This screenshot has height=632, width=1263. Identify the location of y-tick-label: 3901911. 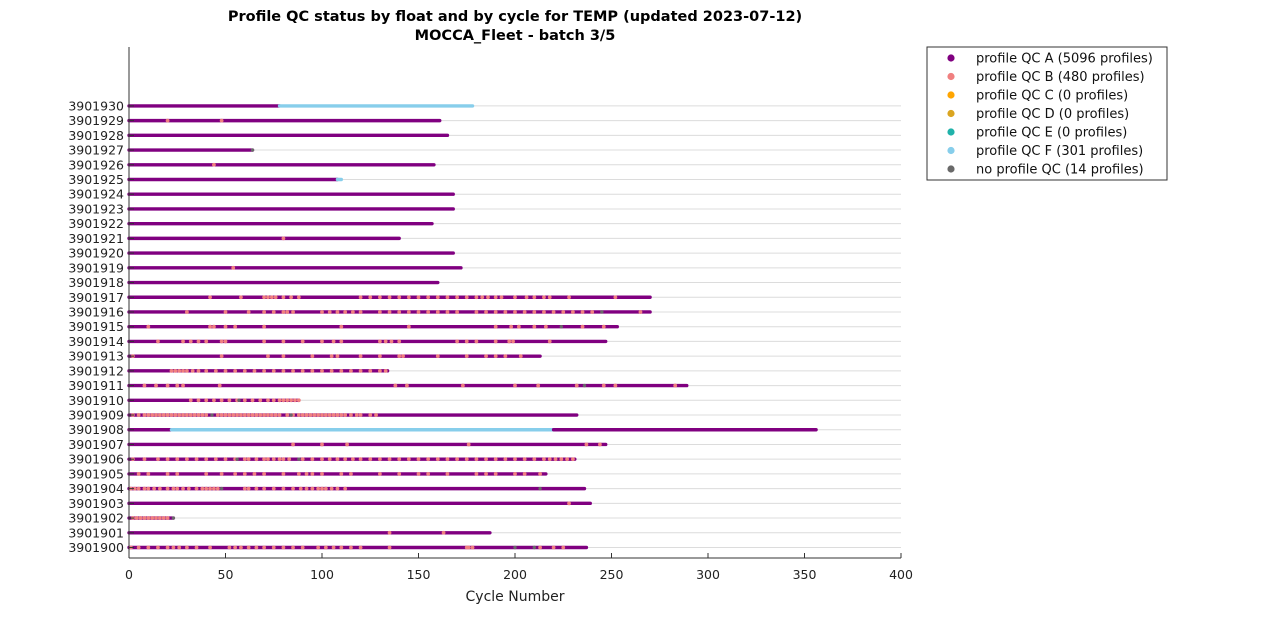
(96, 385).